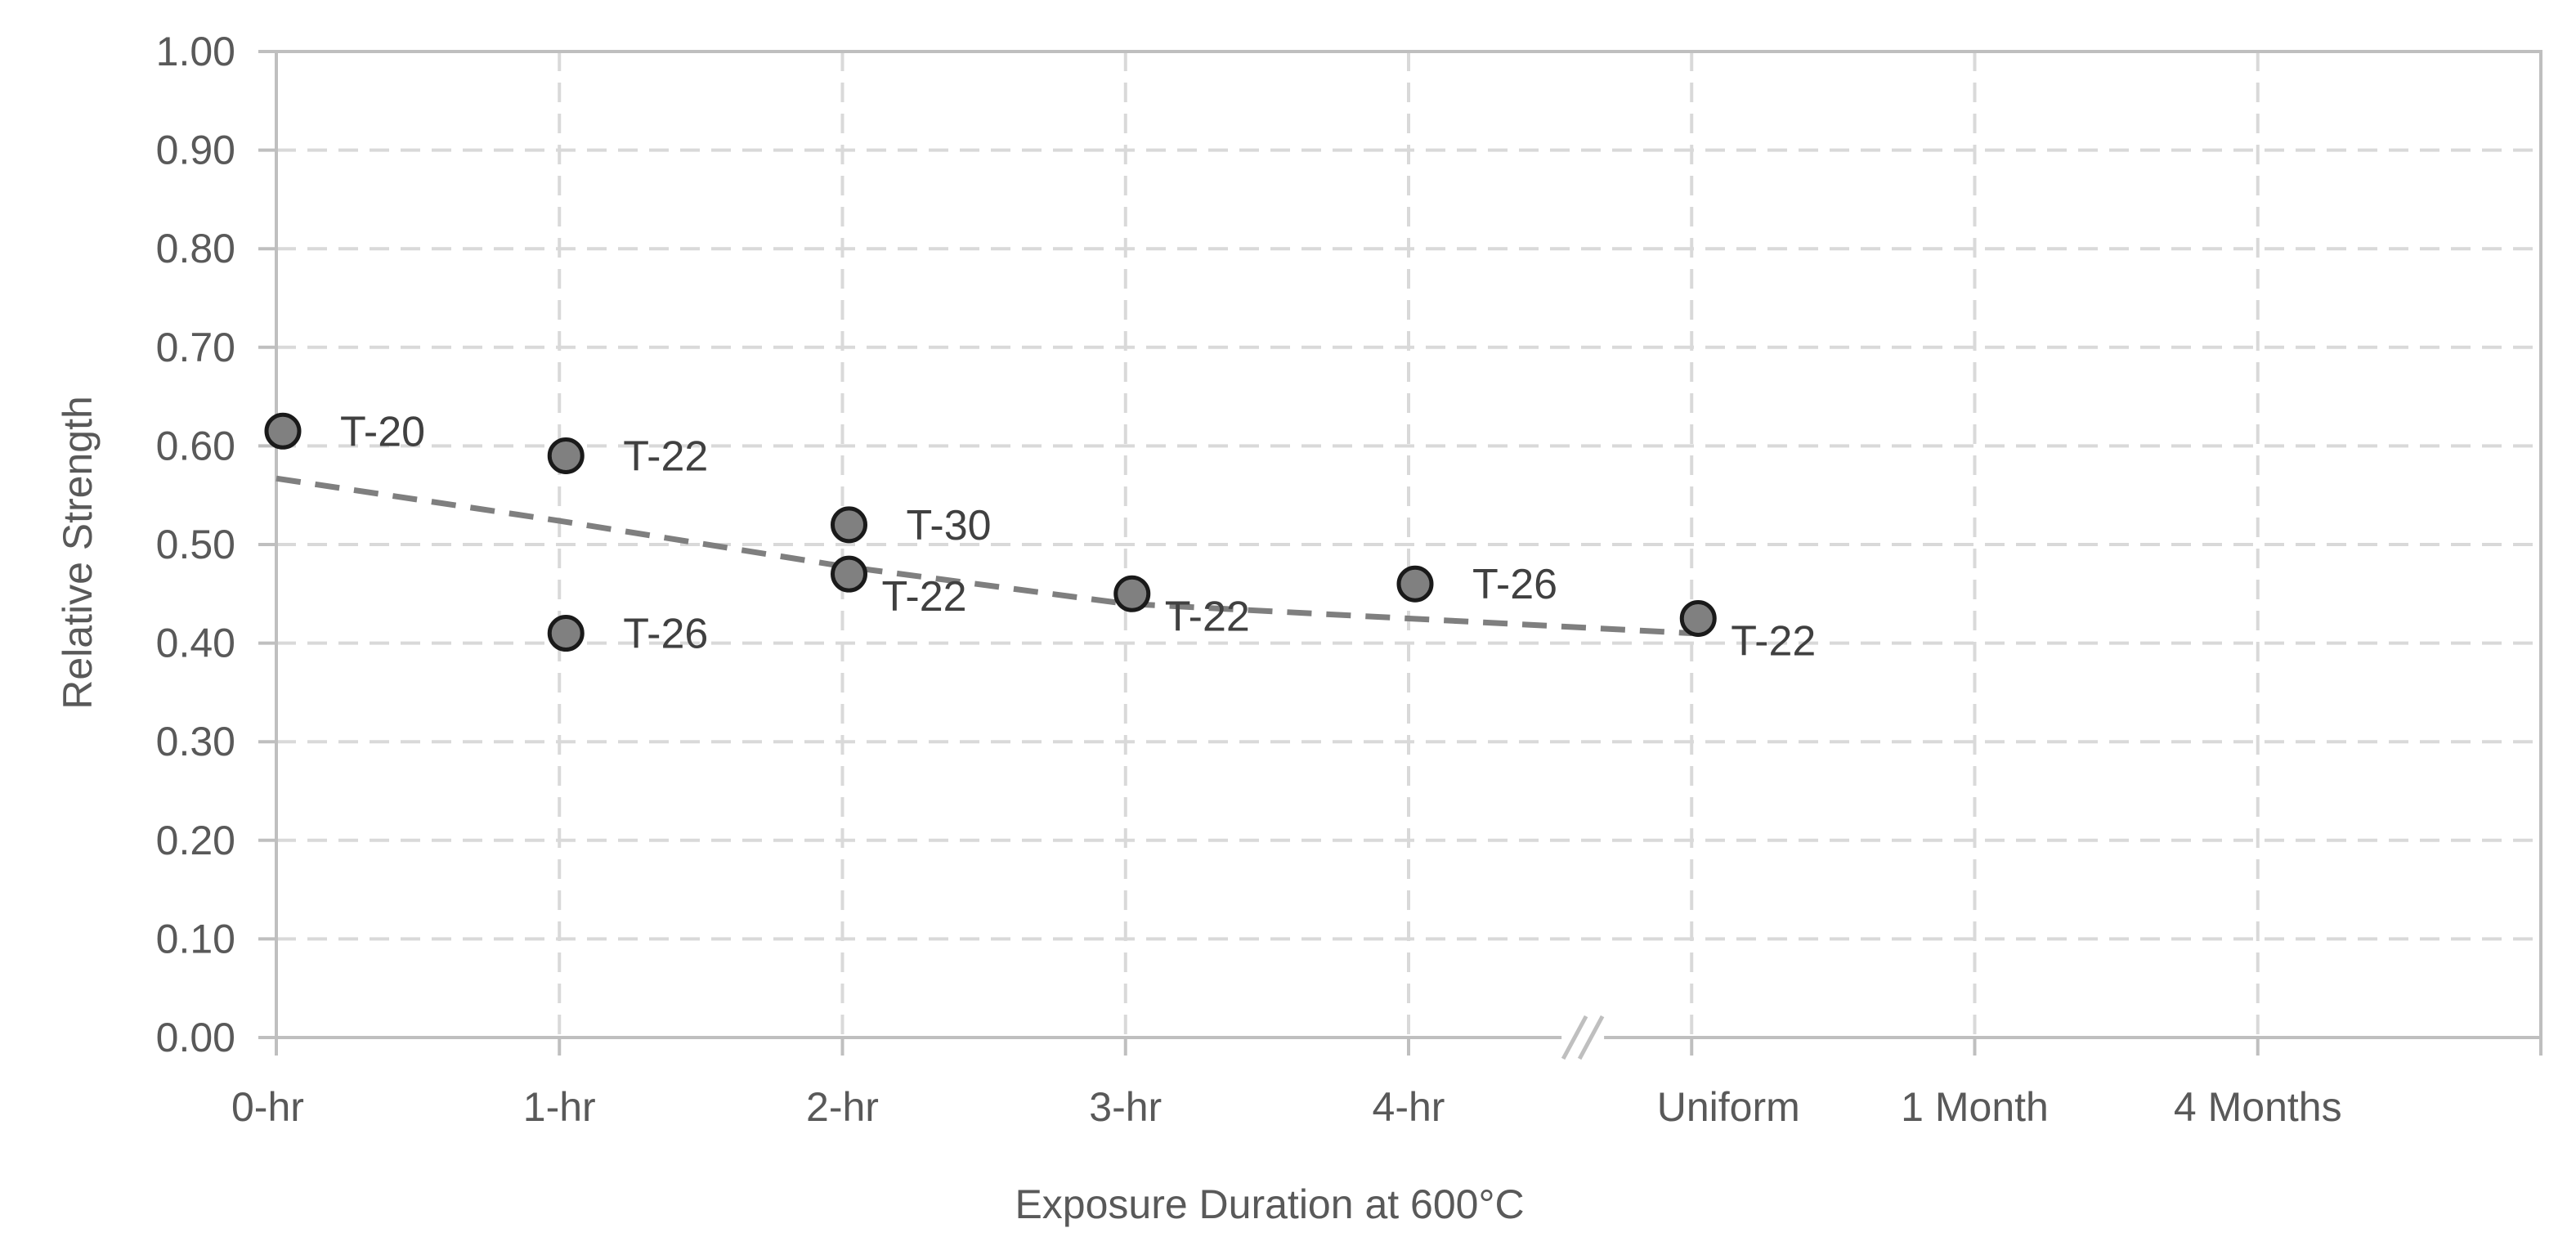  What do you see at coordinates (950, 525) in the screenshot?
I see `point-label: T-30` at bounding box center [950, 525].